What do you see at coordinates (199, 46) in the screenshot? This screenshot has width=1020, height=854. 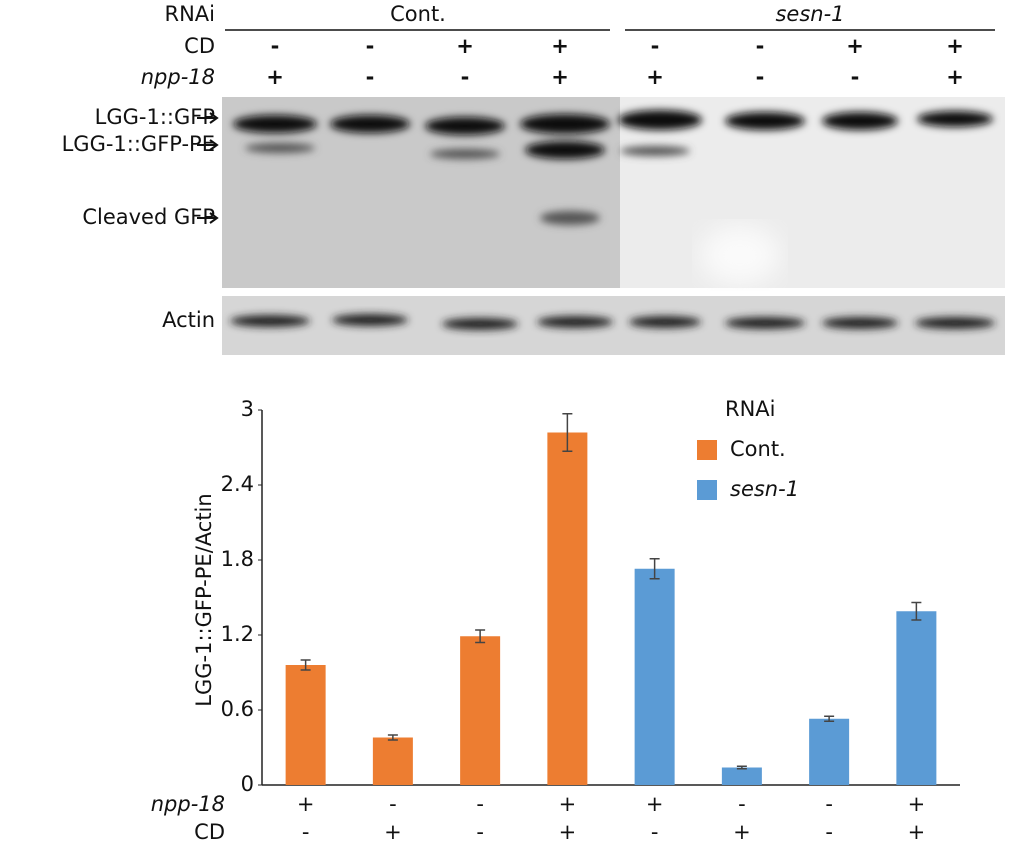 I see `row-label: CD` at bounding box center [199, 46].